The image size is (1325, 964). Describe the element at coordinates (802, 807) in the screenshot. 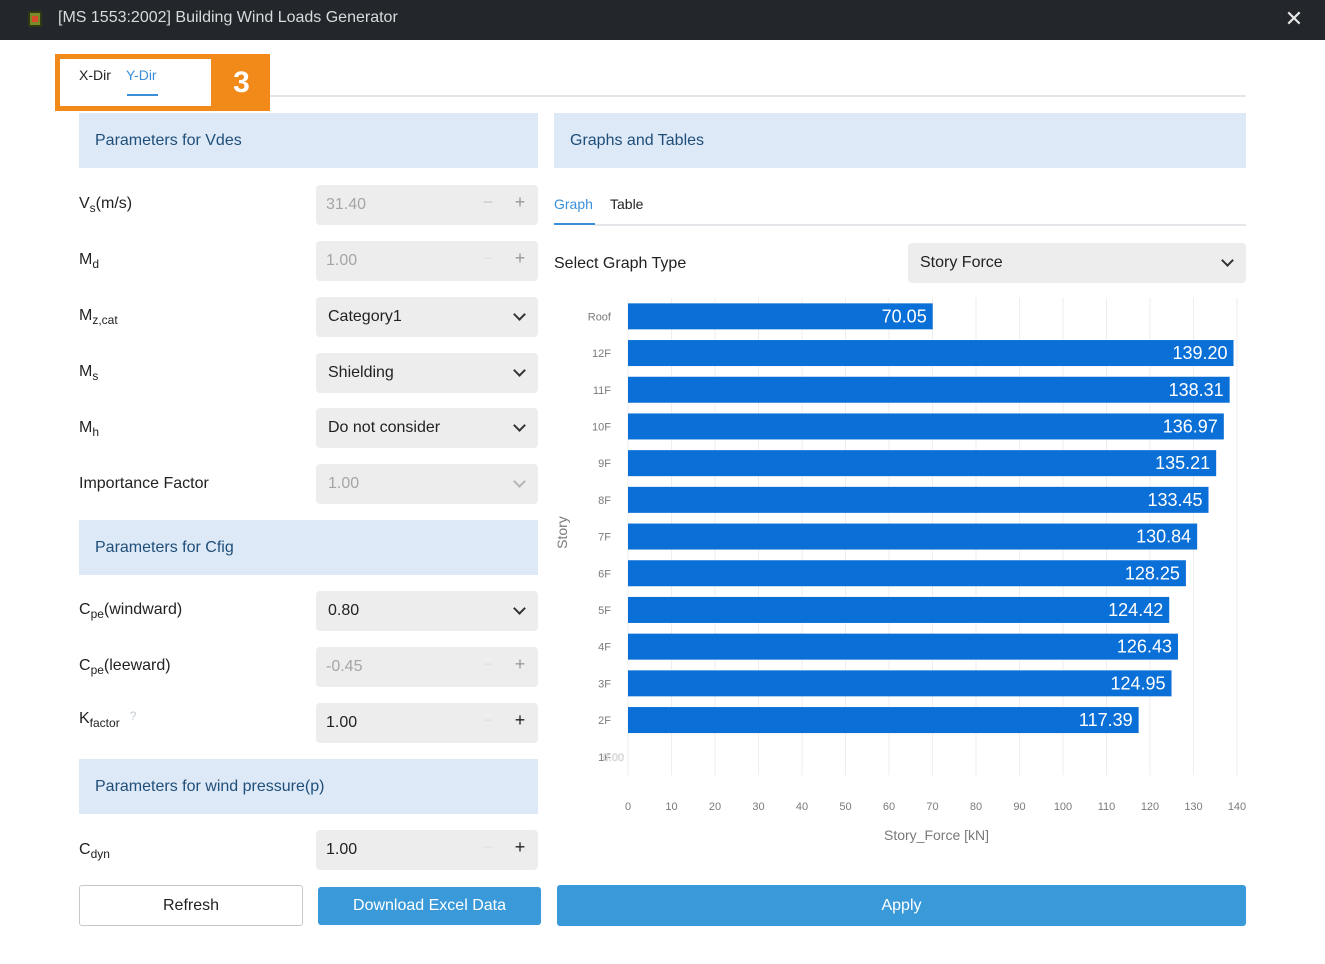

I see `x-tick-label: 40` at that location.